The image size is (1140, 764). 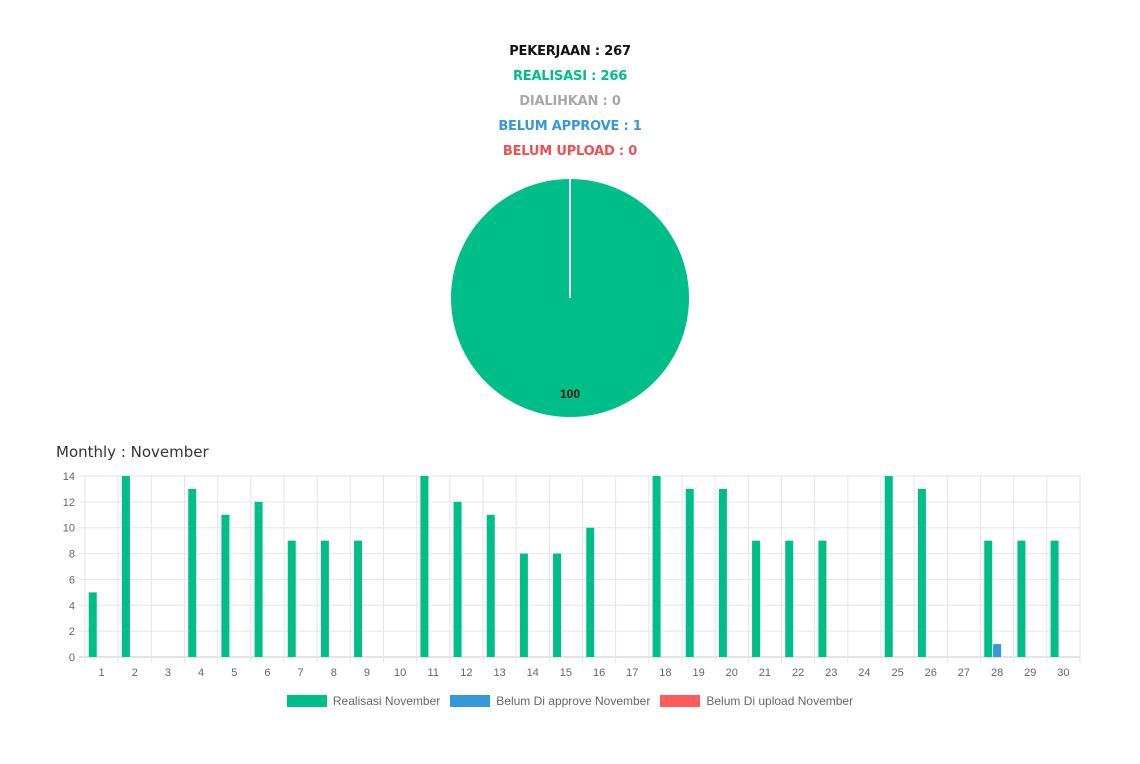 I want to click on x-tick-label: 30, so click(x=1063, y=673).